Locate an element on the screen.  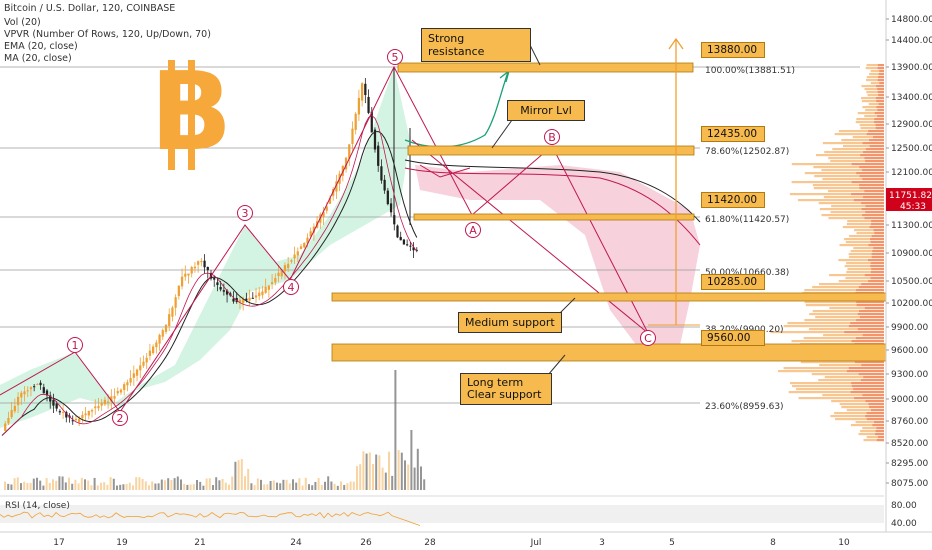
indicator-ema: EMA (20, close) is located at coordinates (41, 46).